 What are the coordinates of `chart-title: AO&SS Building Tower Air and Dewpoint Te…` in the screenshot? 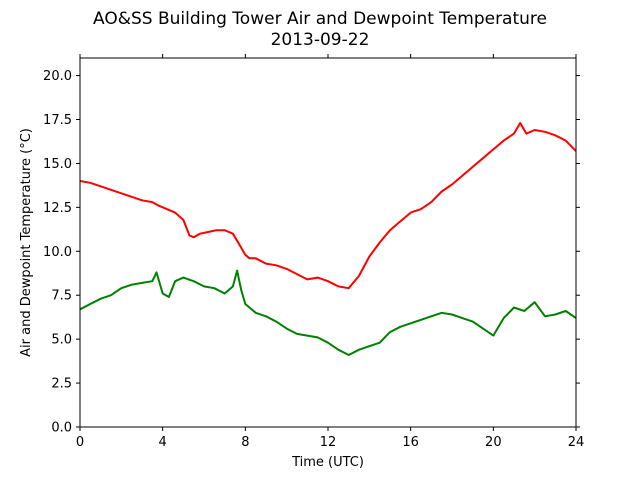 It's located at (320, 19).